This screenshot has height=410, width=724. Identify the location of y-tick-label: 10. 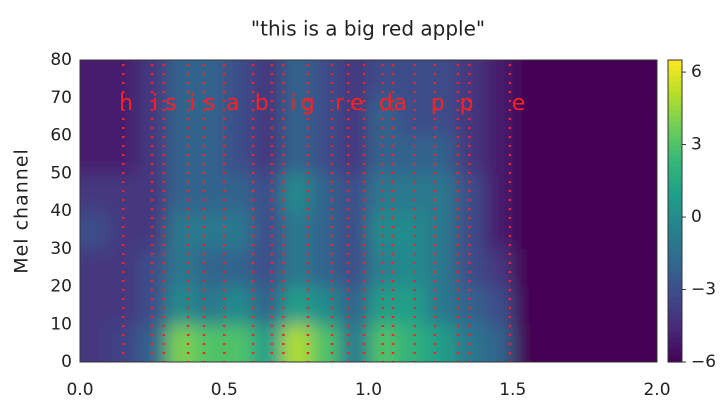
(61, 324).